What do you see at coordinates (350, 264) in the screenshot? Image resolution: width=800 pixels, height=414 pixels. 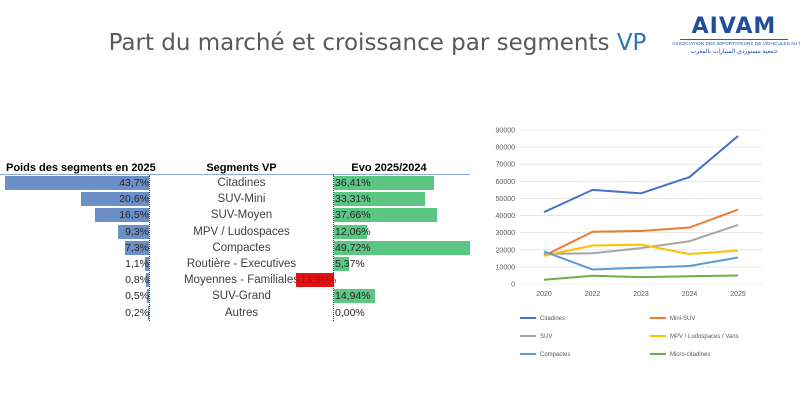 I see `evo-value: 5,37%` at bounding box center [350, 264].